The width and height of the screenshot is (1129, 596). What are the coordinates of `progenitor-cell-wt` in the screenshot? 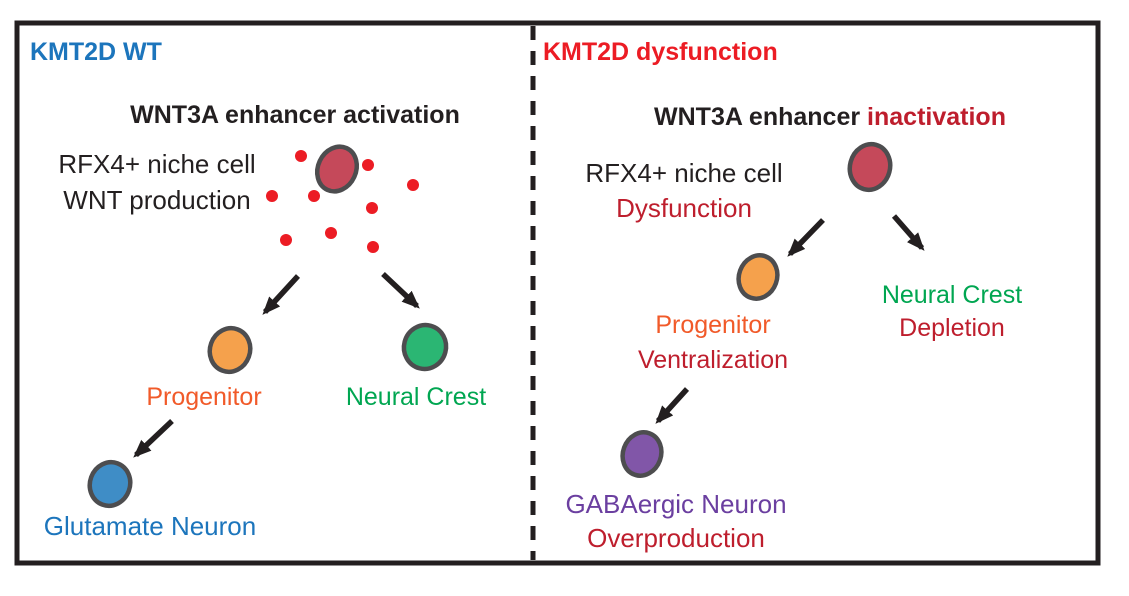 It's located at (230, 350).